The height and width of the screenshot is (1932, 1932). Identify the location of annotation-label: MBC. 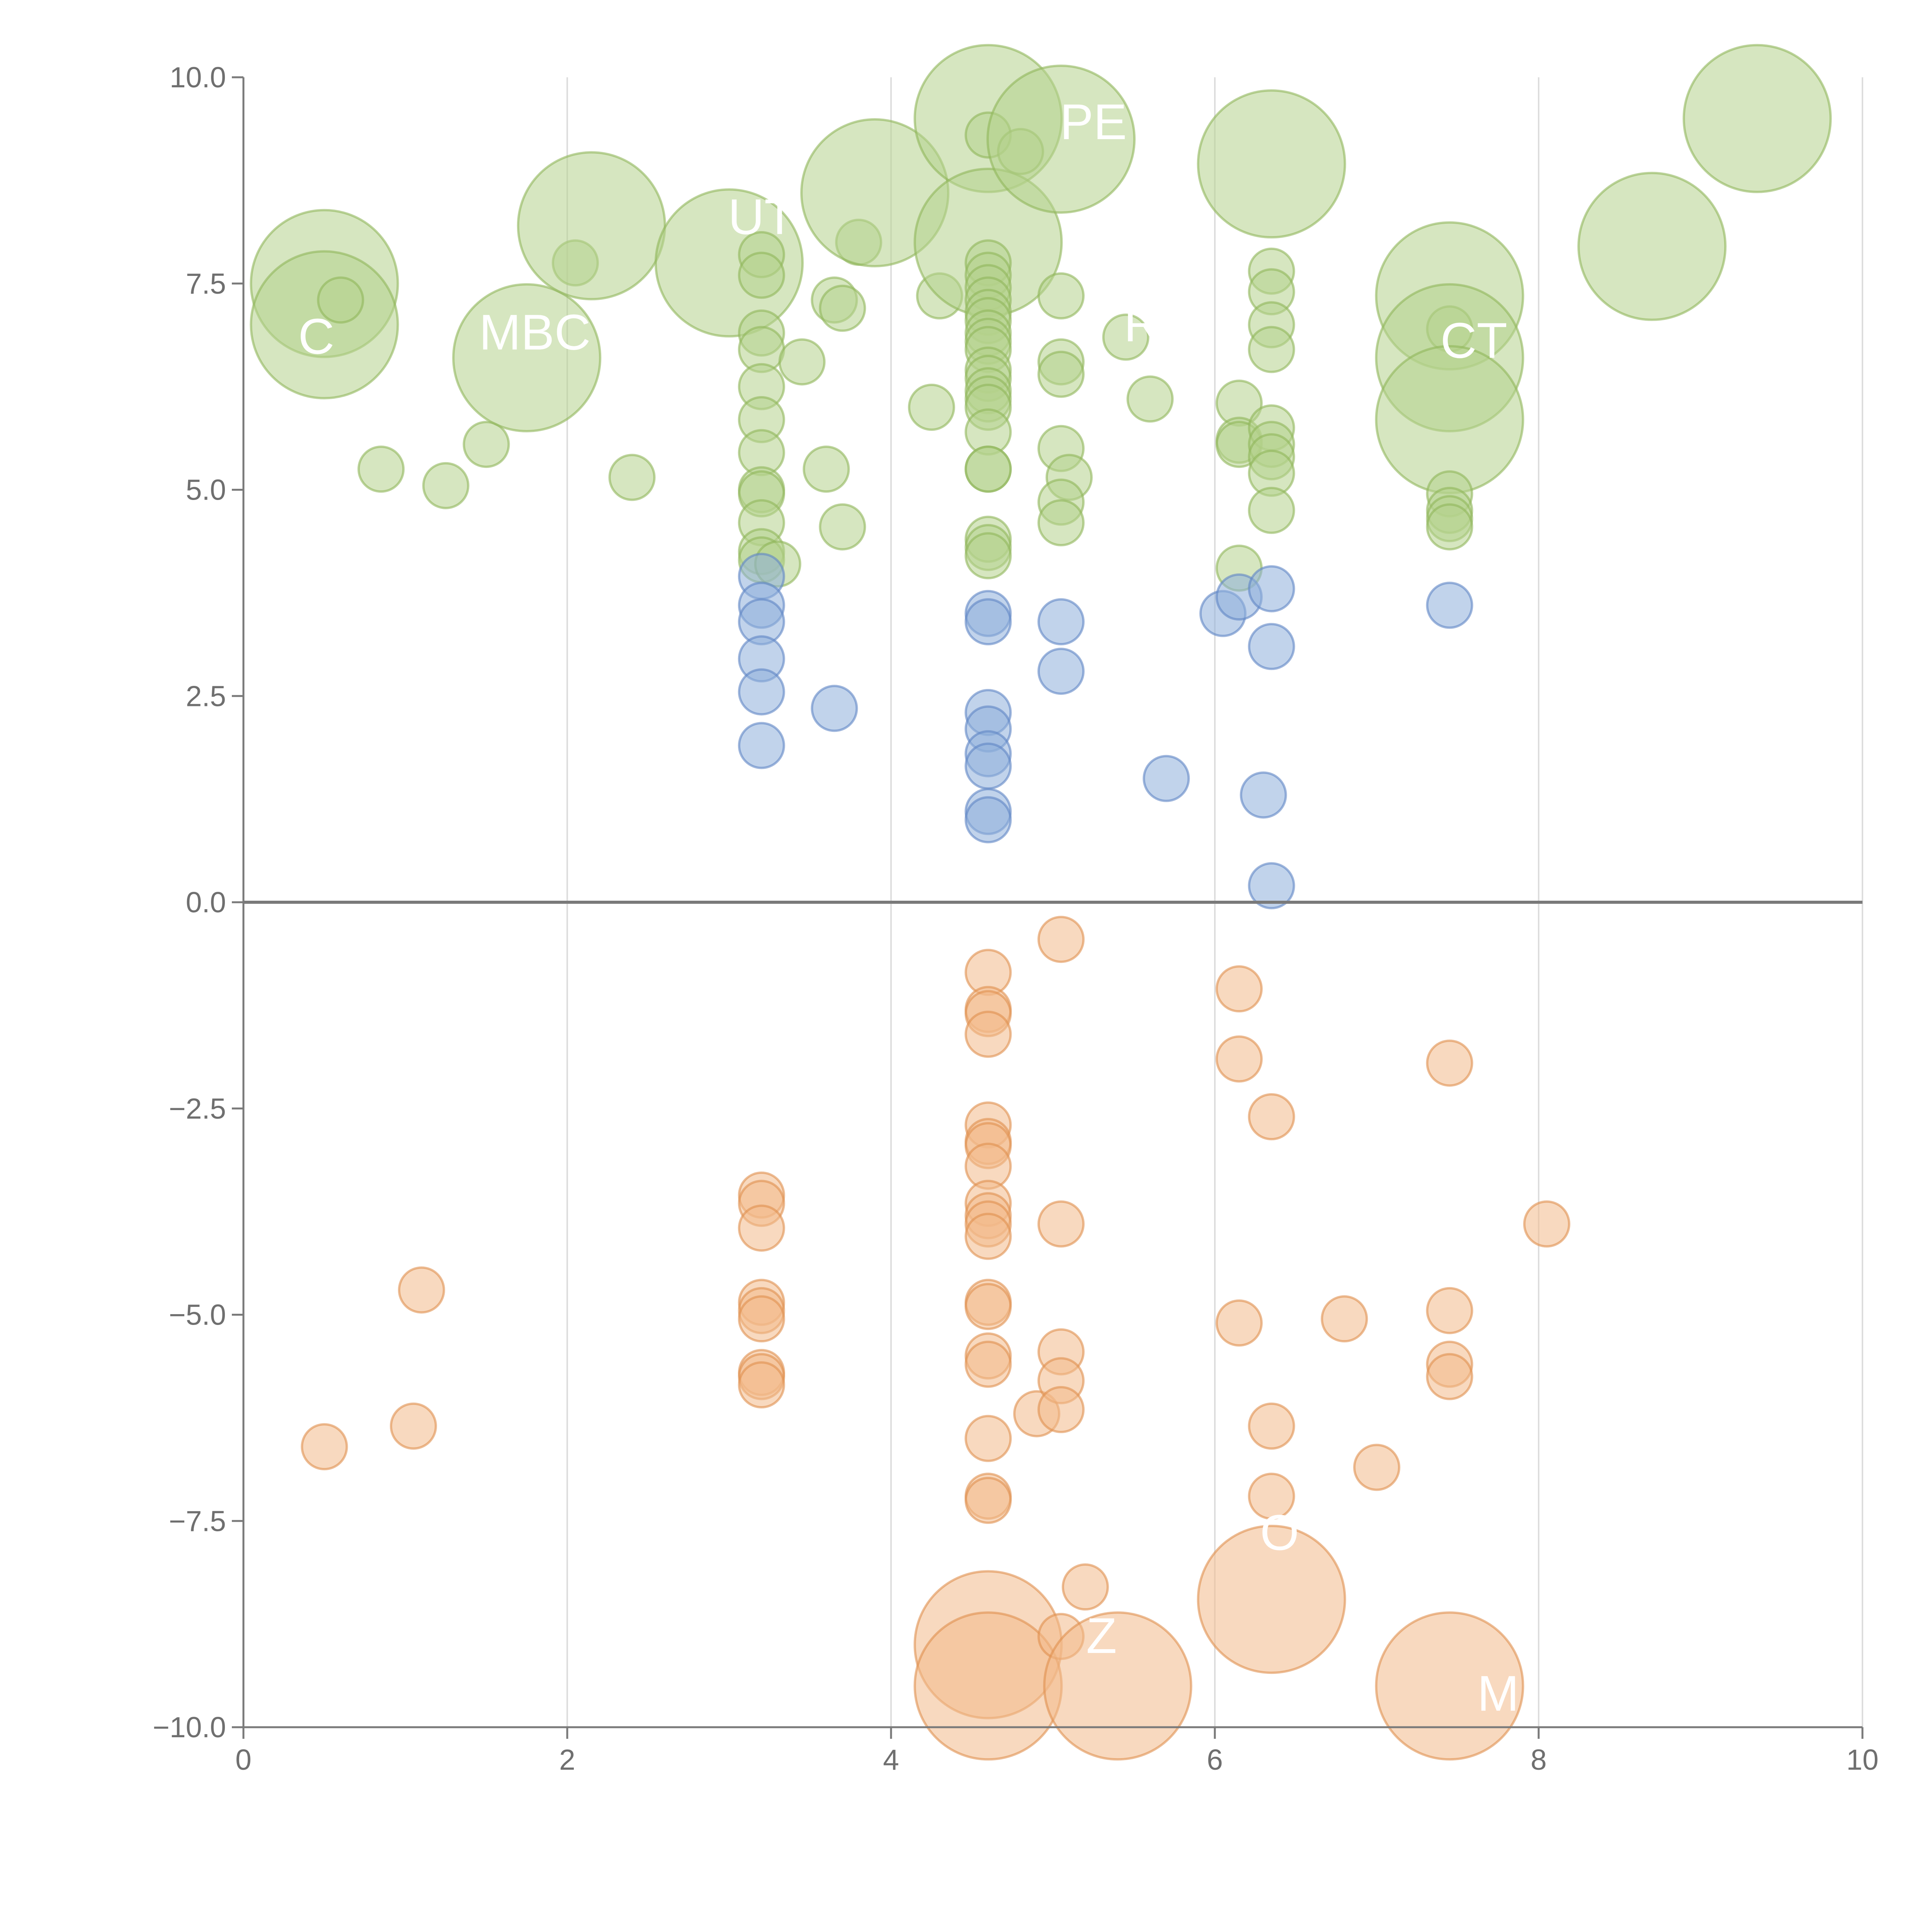
(535, 333).